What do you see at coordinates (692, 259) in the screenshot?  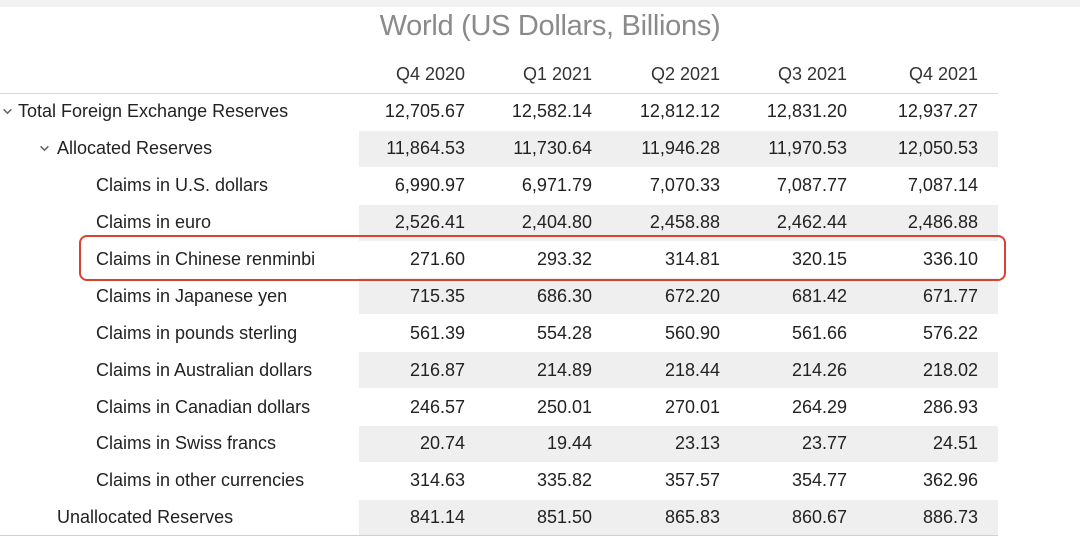 I see `row-value: 314.81` at bounding box center [692, 259].